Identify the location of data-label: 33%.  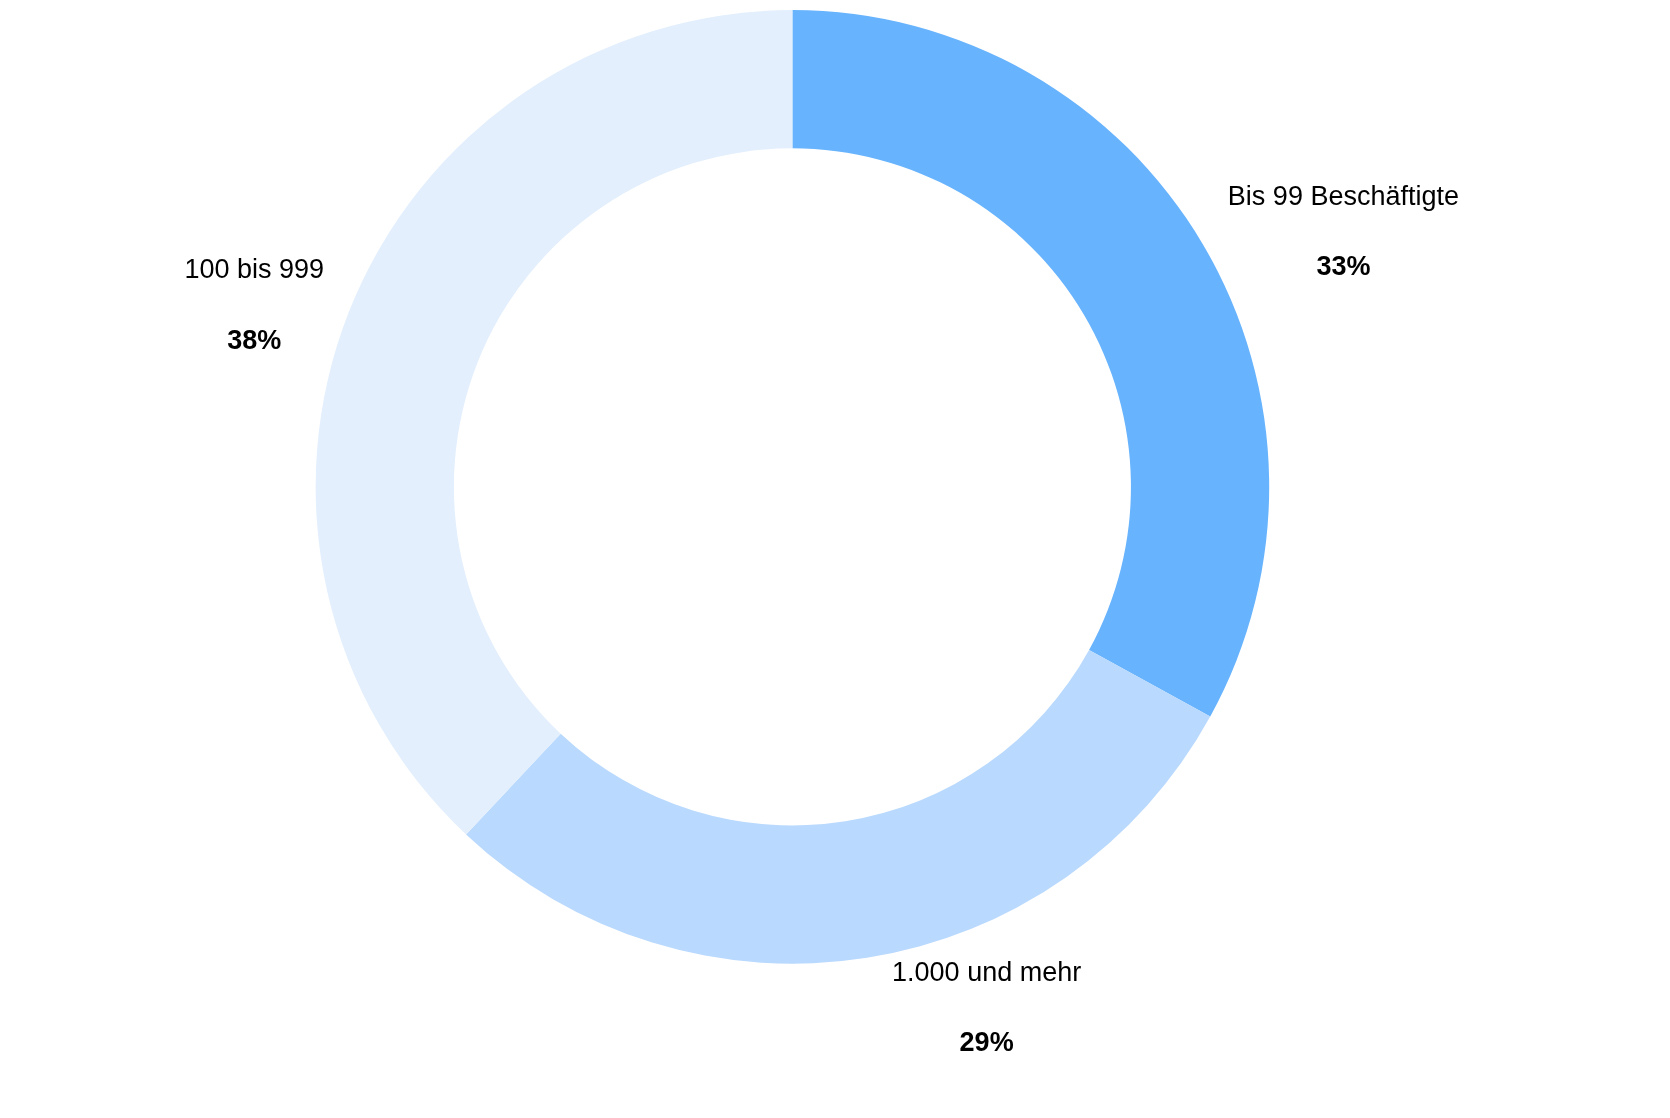
(1343, 266).